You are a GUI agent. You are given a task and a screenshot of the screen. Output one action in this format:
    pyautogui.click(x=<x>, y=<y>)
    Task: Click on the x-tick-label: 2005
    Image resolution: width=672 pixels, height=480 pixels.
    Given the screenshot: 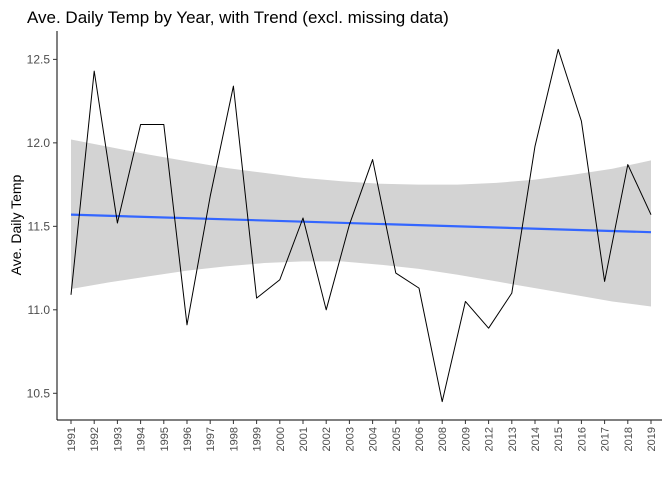 What is the action you would take?
    pyautogui.click(x=397, y=439)
    